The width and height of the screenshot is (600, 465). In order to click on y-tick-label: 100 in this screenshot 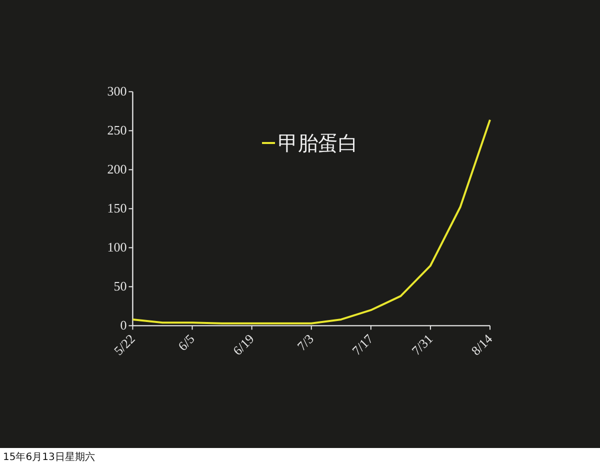, I will do `click(117, 247)`.